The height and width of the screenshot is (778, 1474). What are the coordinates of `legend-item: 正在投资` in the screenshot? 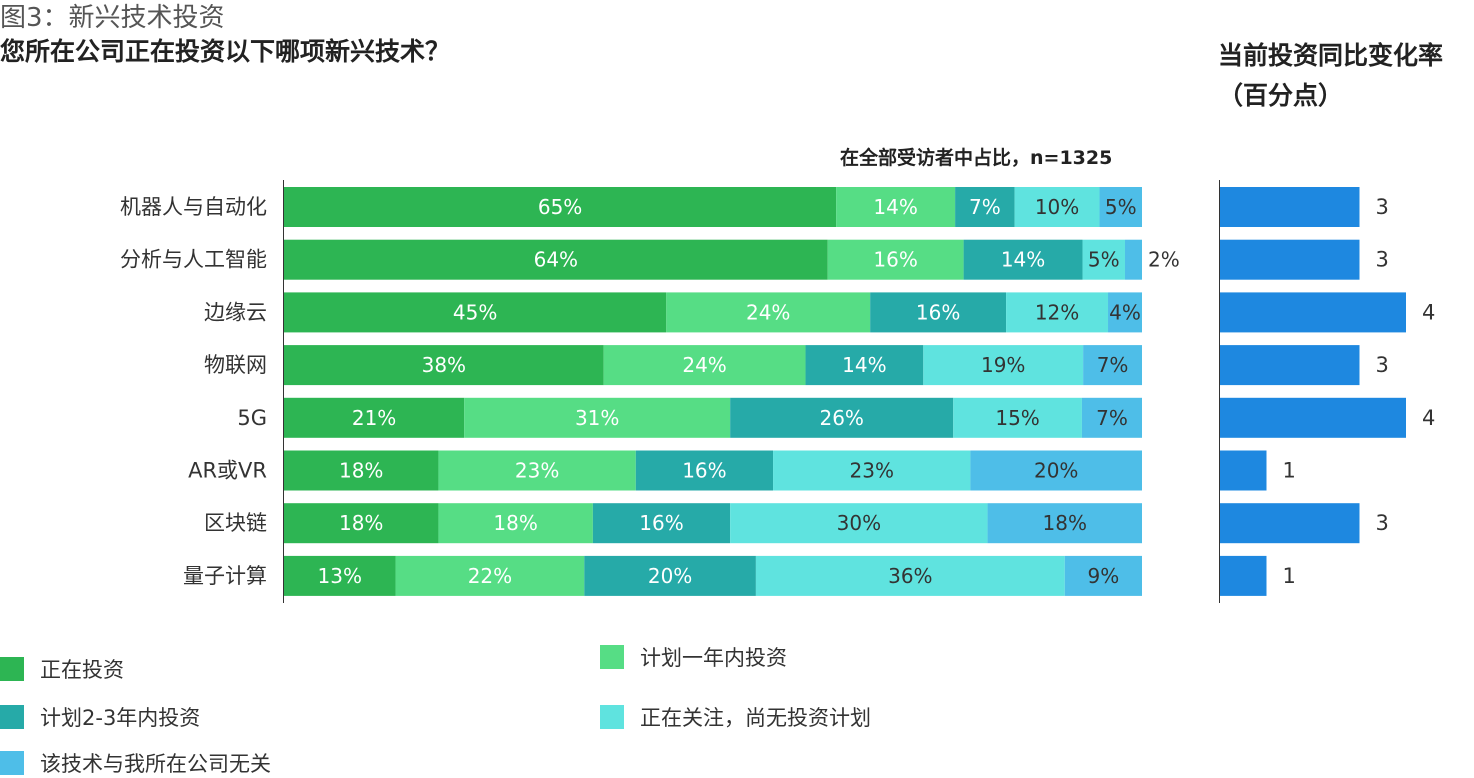 It's located at (62, 669).